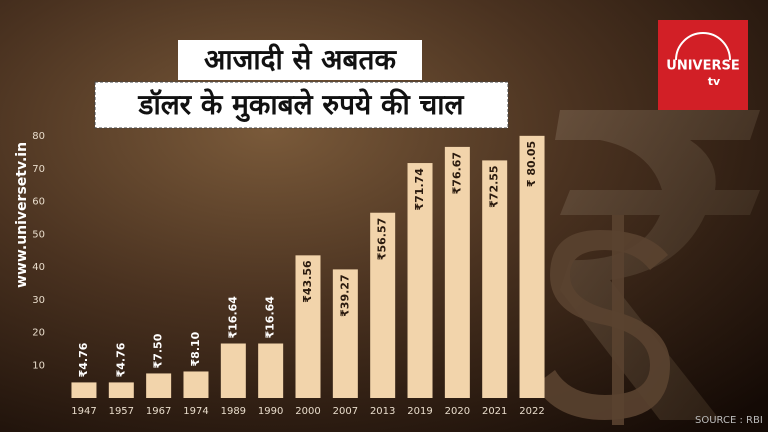 The width and height of the screenshot is (768, 432). I want to click on subtitle-box, so click(301, 105).